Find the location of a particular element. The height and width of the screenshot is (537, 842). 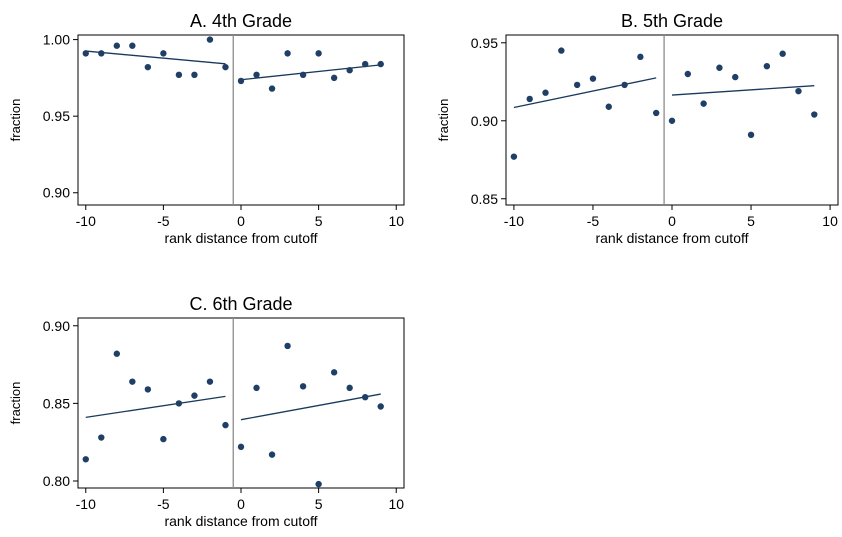

chart-title: A. 4th Grade is located at coordinates (241, 21).